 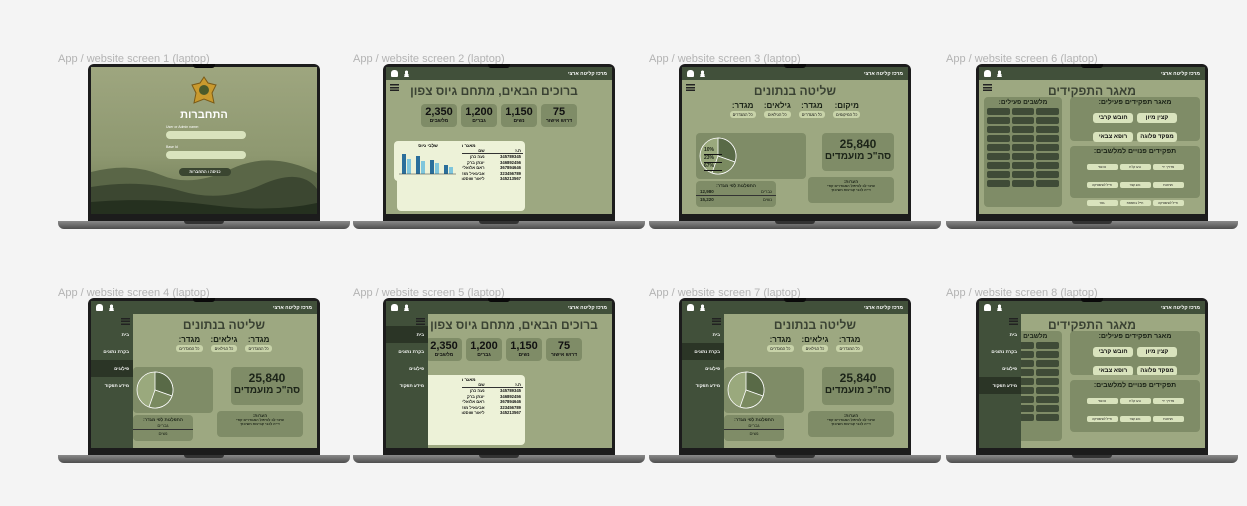 What do you see at coordinates (1113, 137) in the screenshot?
I see `role-chip: רופא צבאי` at bounding box center [1113, 137].